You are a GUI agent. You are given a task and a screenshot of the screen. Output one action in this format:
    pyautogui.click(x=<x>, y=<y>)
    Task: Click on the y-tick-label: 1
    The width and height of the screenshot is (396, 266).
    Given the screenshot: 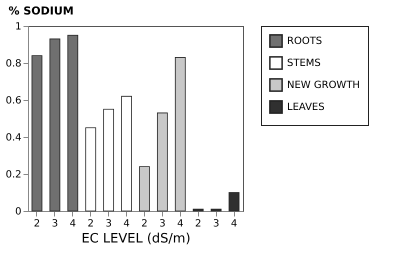 What is the action you would take?
    pyautogui.click(x=18, y=27)
    